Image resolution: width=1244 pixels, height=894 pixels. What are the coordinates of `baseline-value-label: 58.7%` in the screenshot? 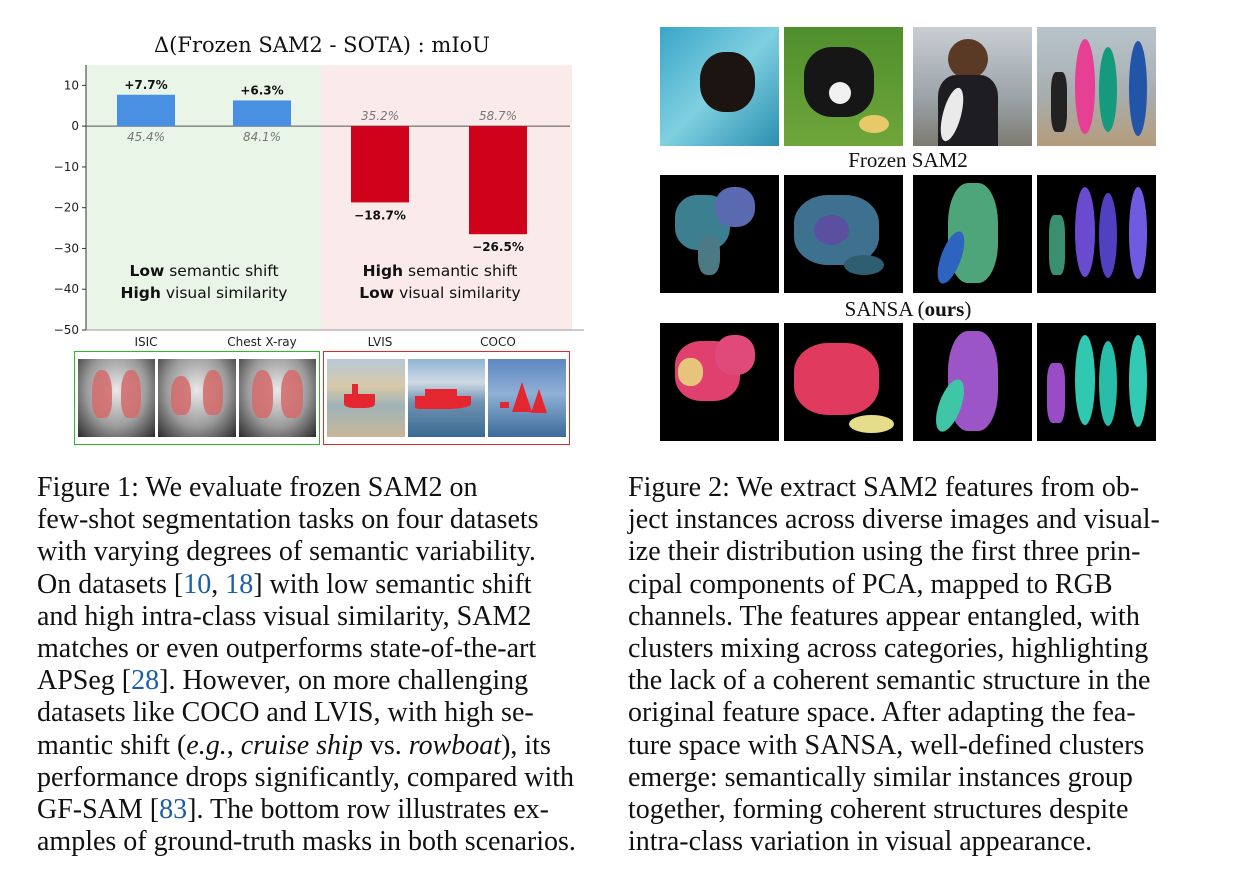 It's located at (498, 116).